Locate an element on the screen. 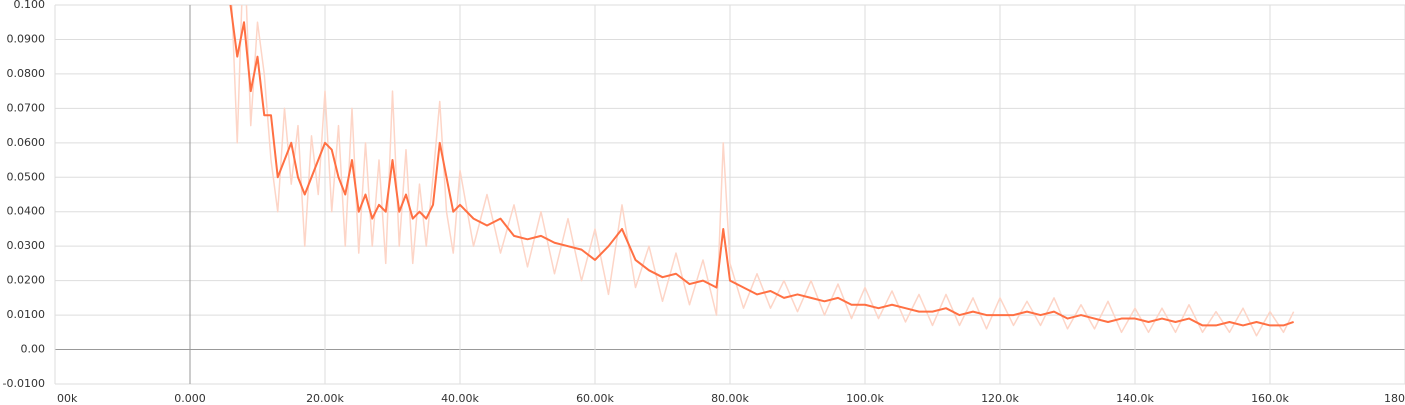 Image resolution: width=1405 pixels, height=405 pixels. y-tick-label: 0.0700 is located at coordinates (26, 107).